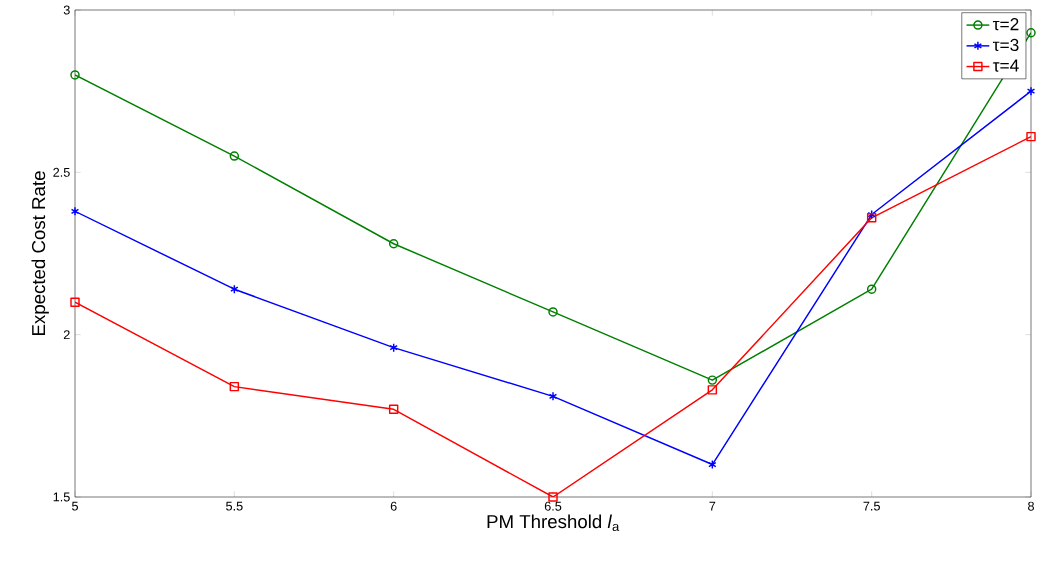  I want to click on x-tick-label: 5.5, so click(234, 506).